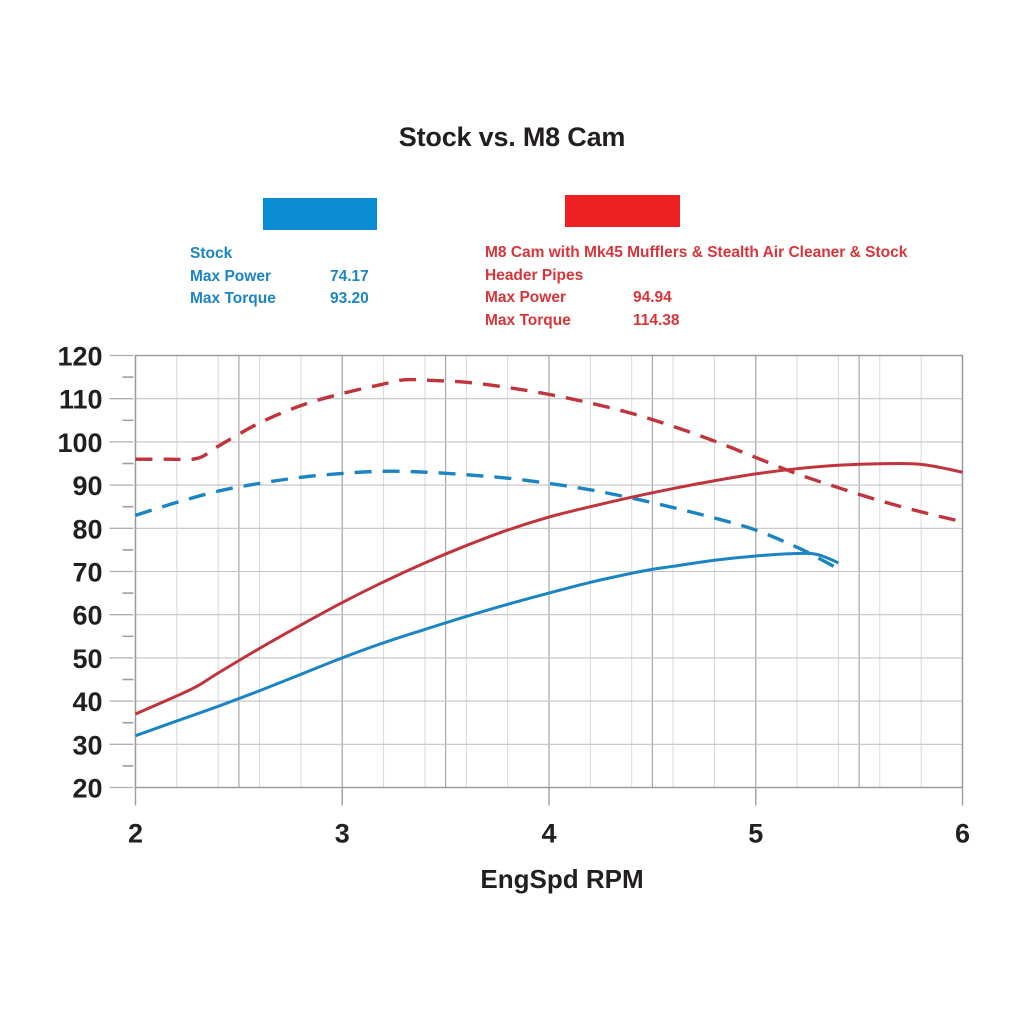  Describe the element at coordinates (755, 834) in the screenshot. I see `x-axis-tick-label: 5` at that location.